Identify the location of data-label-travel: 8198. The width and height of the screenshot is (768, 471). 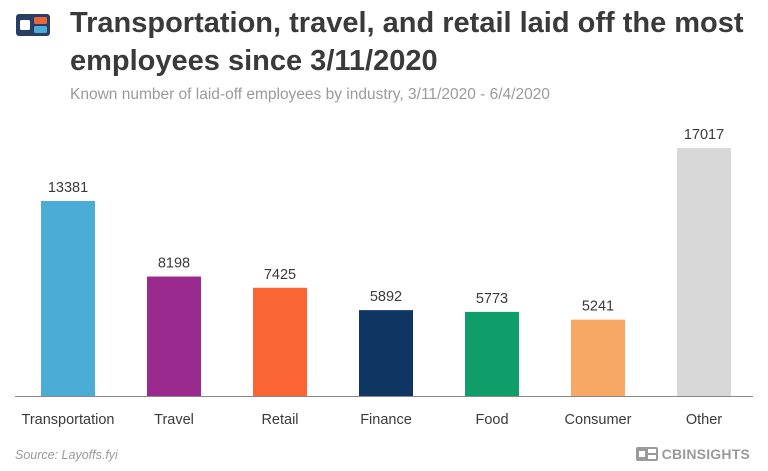
(174, 264).